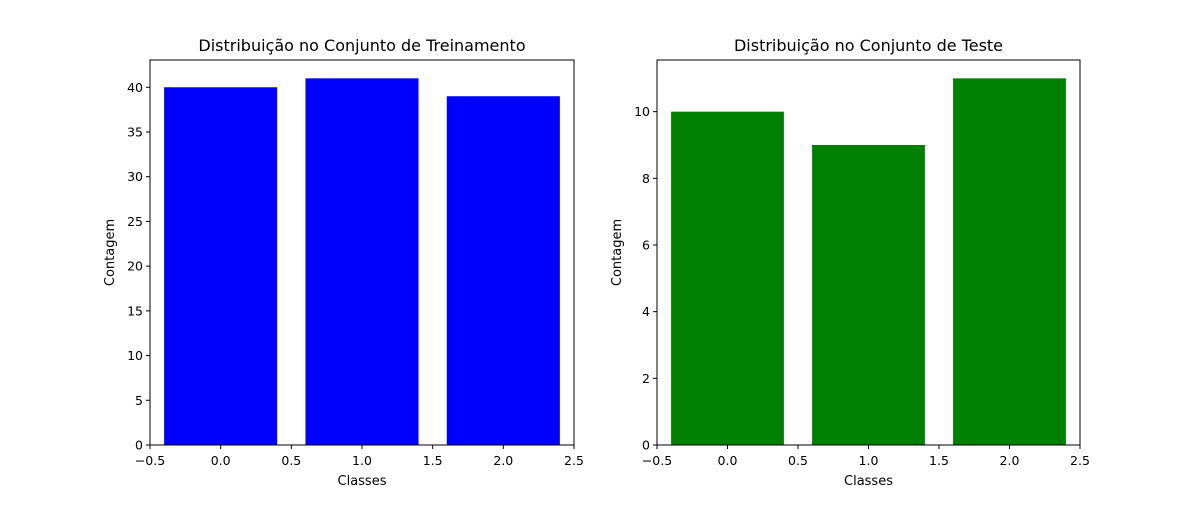 The height and width of the screenshot is (505, 1200). What do you see at coordinates (139, 400) in the screenshot?
I see `y-tick-label: 5` at bounding box center [139, 400].